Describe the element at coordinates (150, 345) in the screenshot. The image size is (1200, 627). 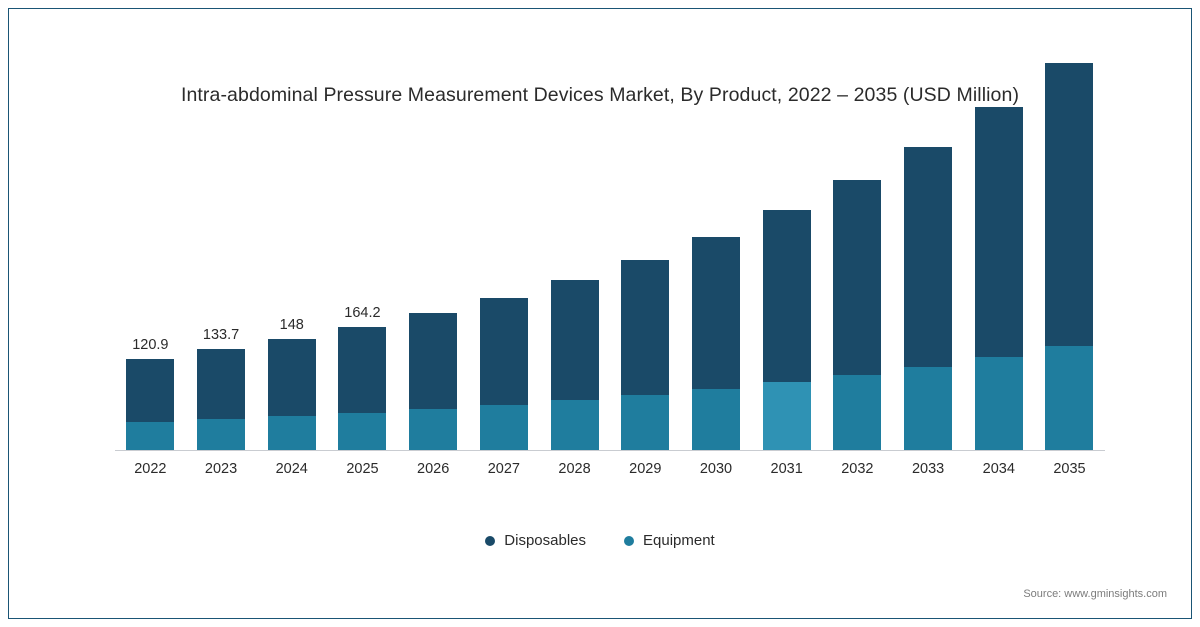
I see `bar-value-label: 120.9` at that location.